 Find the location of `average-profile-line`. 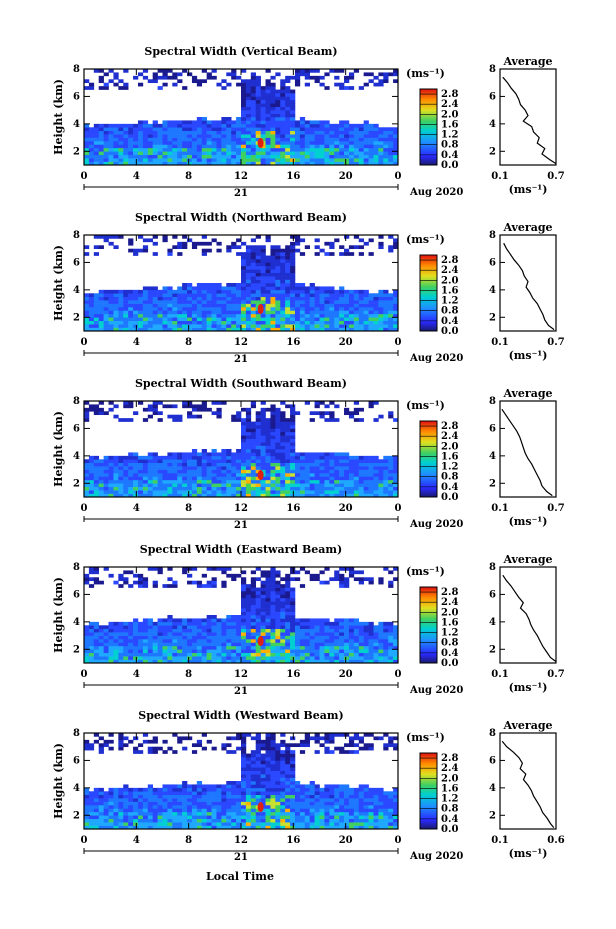

average-profile-line is located at coordinates (528, 784).